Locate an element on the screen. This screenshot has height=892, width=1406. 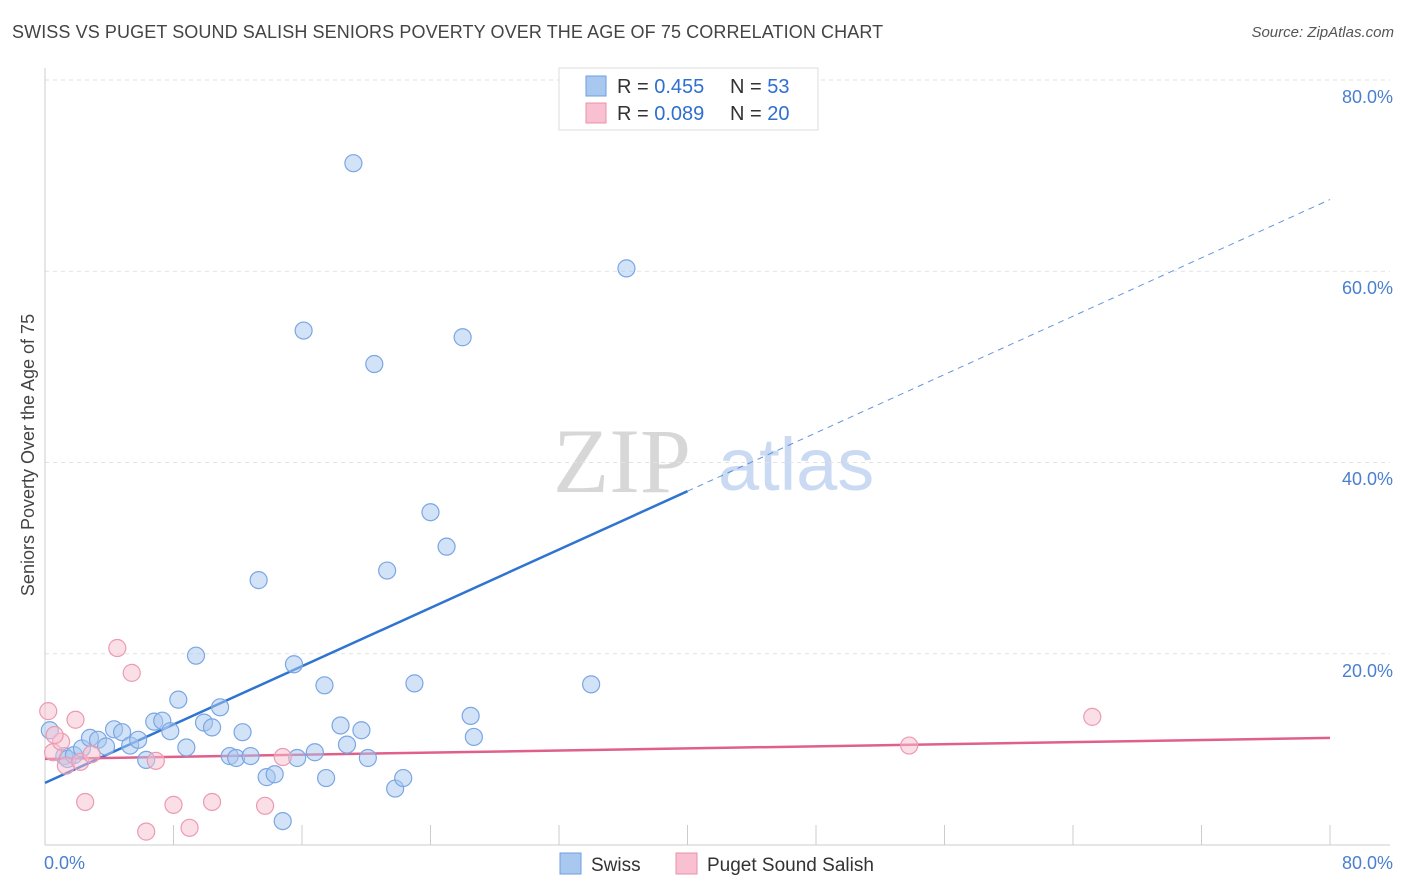
legend-n-row-salish: N = 20 is located at coordinates (760, 114).